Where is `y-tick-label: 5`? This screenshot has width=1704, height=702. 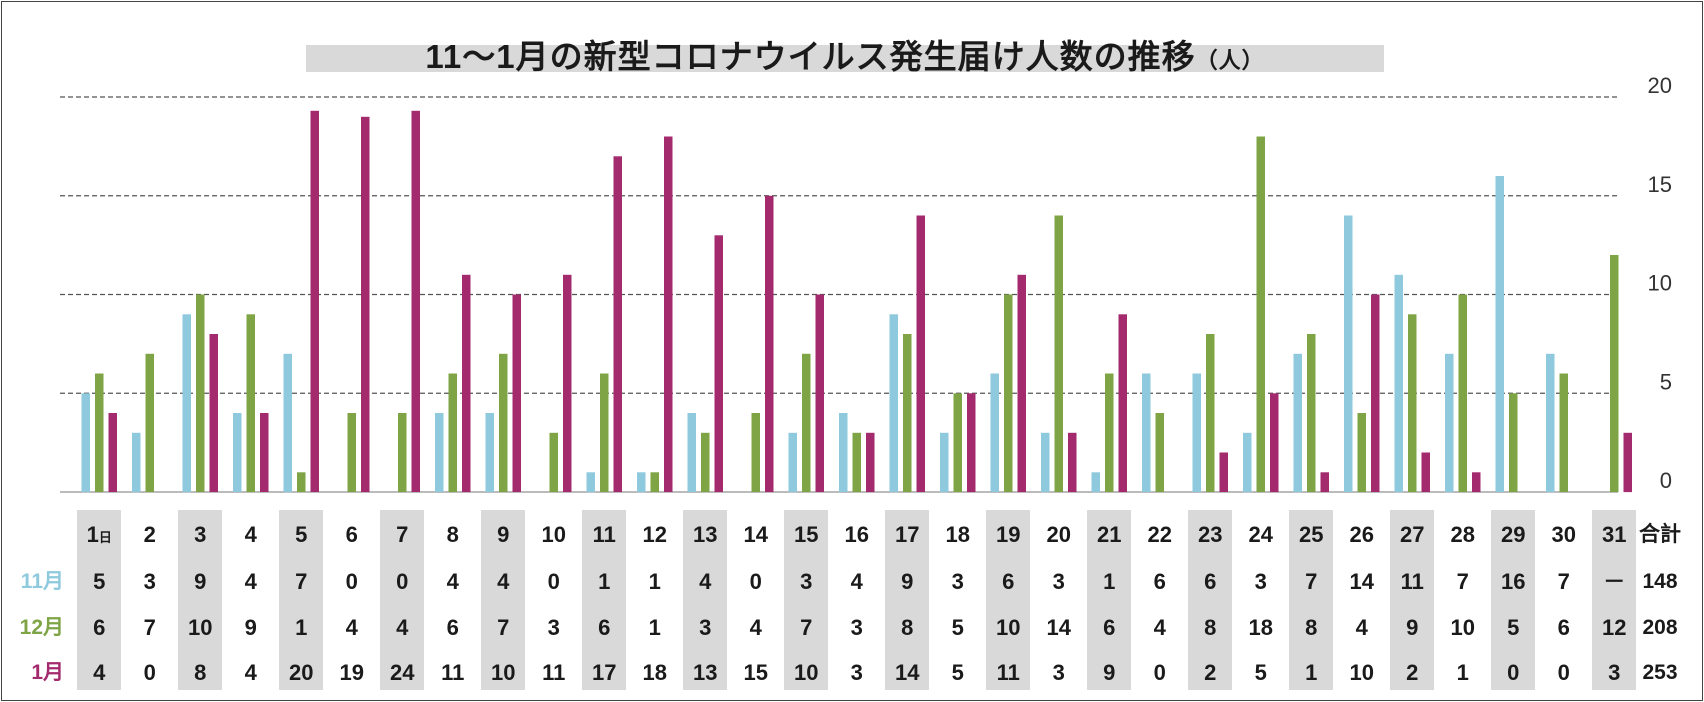
y-tick-label: 5 is located at coordinates (1666, 381).